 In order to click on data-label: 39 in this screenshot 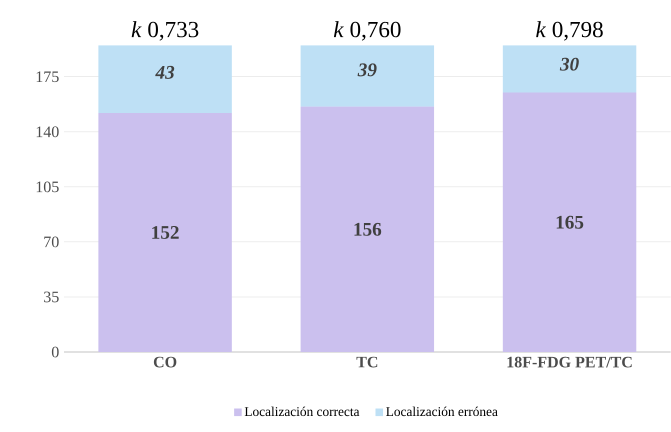, I will do `click(367, 69)`.